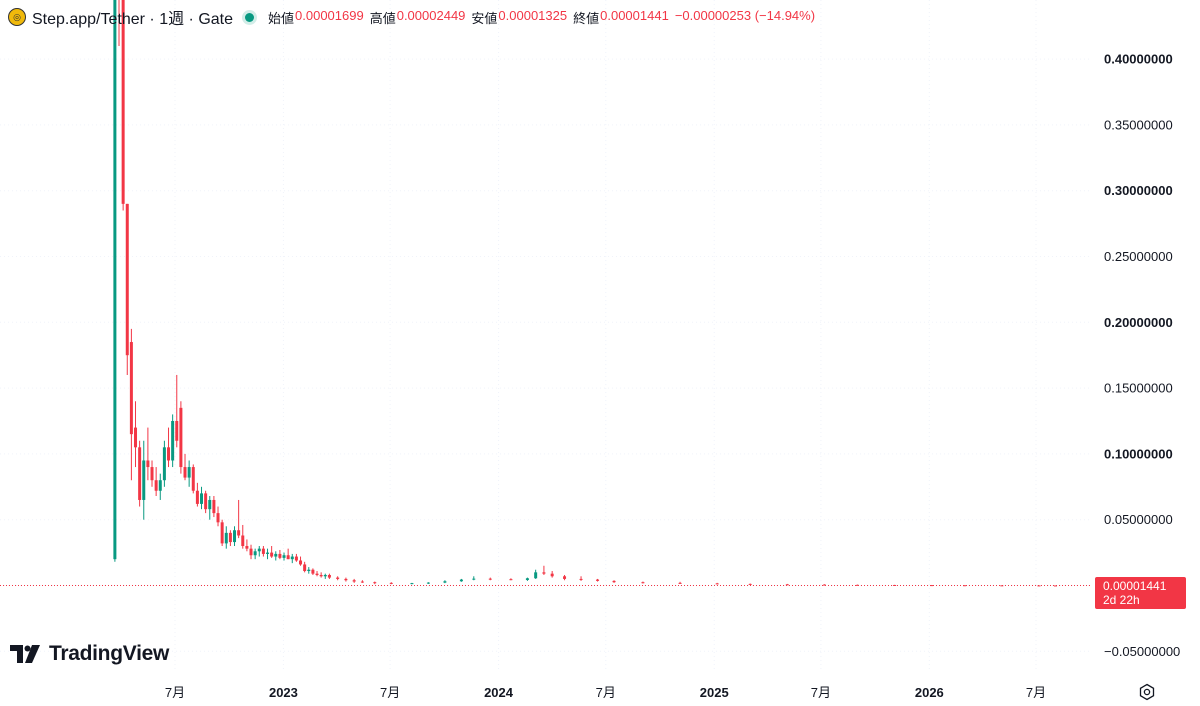 Image resolution: width=1200 pixels, height=706 pixels. What do you see at coordinates (745, 15) in the screenshot?
I see `change-value: −0.00000253 (−14.94%)` at bounding box center [745, 15].